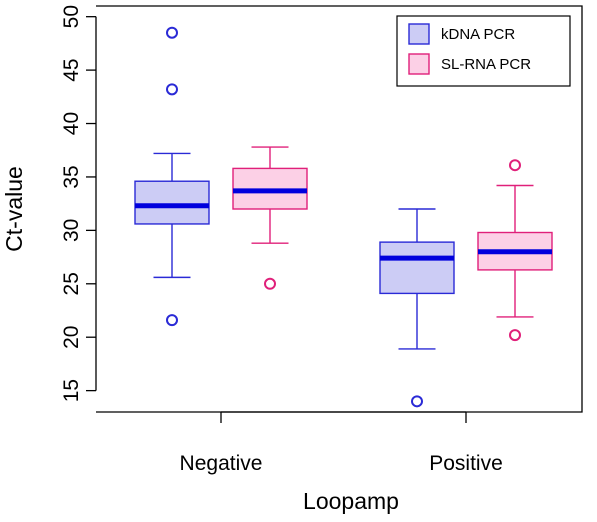 This screenshot has width=597, height=522. I want to click on x-tick-label: Negative, so click(221, 463).